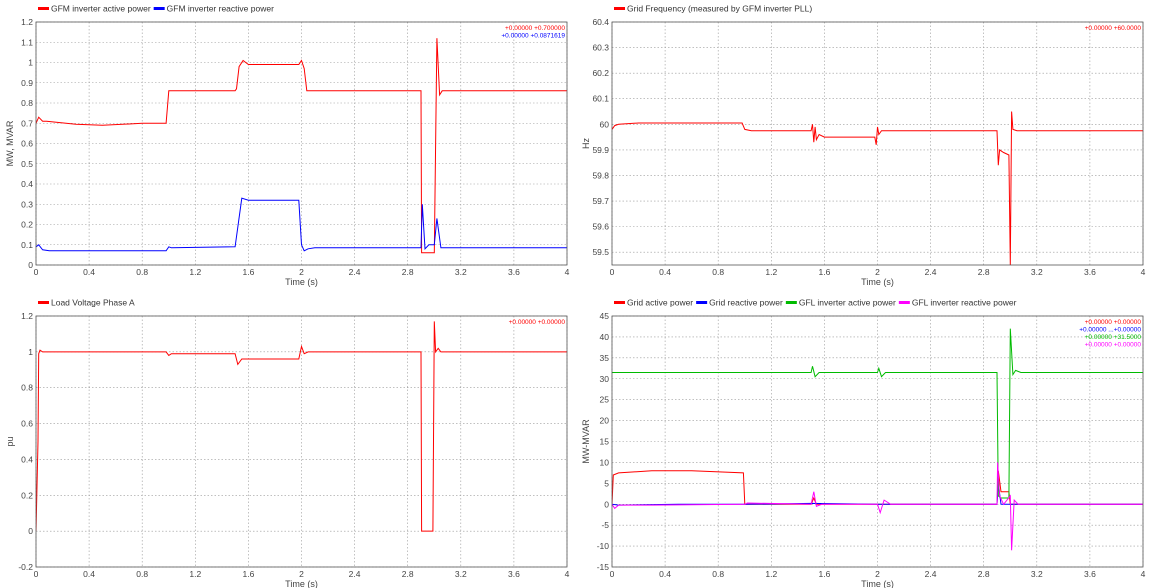 The image size is (1151, 588). What do you see at coordinates (605, 421) in the screenshot?
I see `y-tick-label: 20` at bounding box center [605, 421].